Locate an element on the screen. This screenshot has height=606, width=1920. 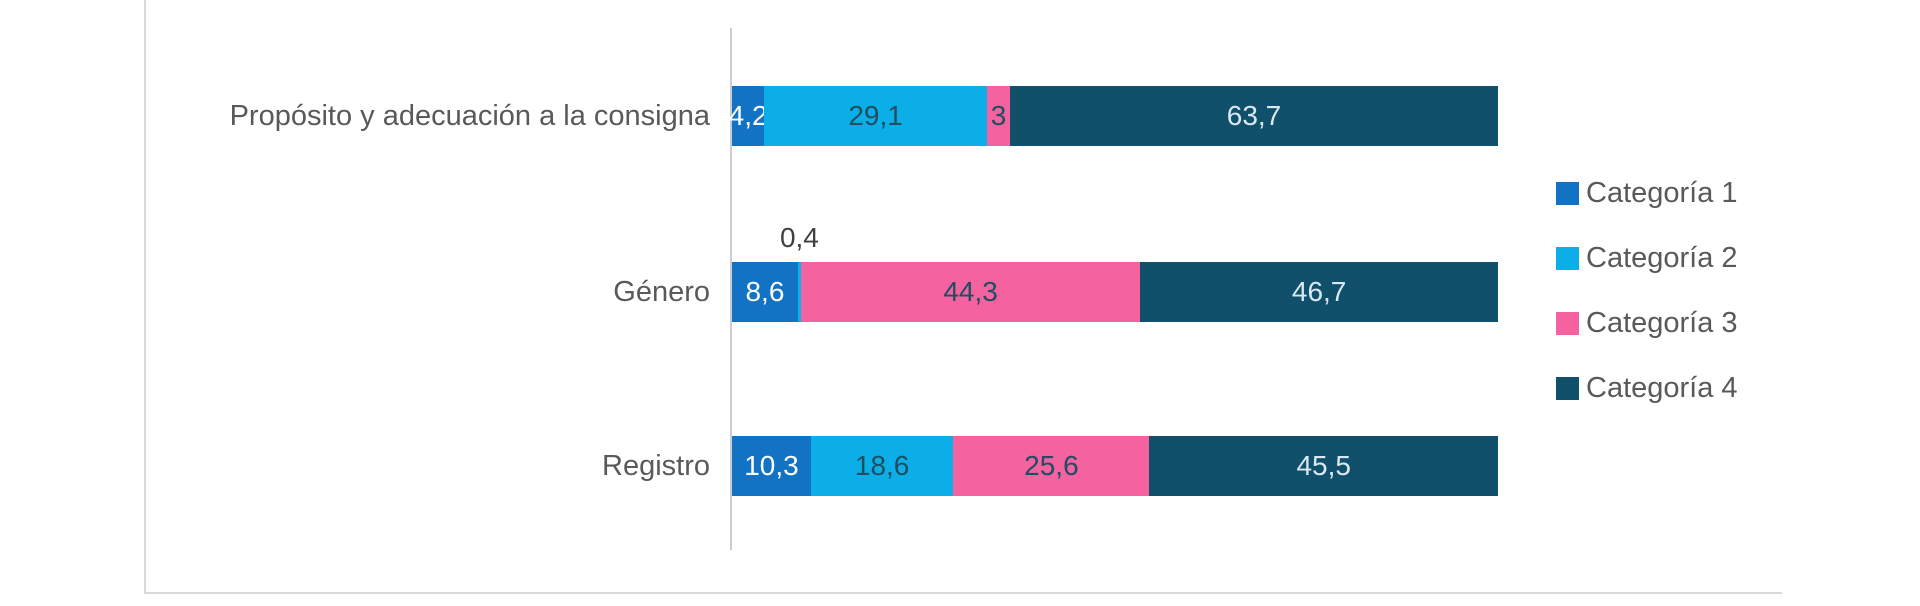
bar-segment-categoría-3: 44,3 is located at coordinates (970, 292).